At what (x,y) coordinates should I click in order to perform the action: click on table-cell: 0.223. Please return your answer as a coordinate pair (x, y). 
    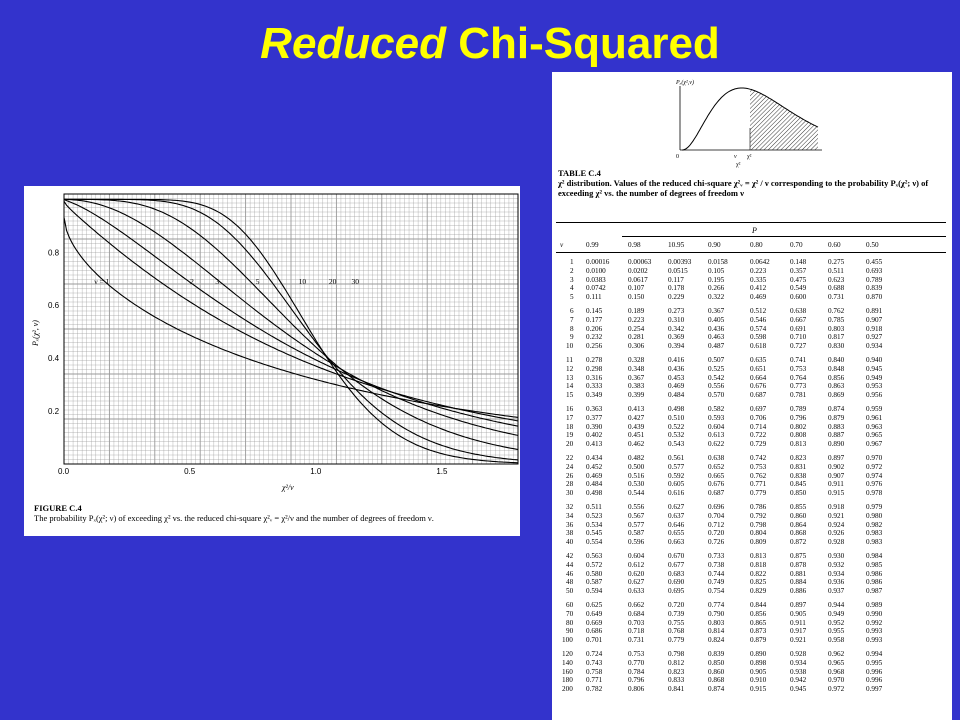
    Looking at the image, I should click on (636, 319).